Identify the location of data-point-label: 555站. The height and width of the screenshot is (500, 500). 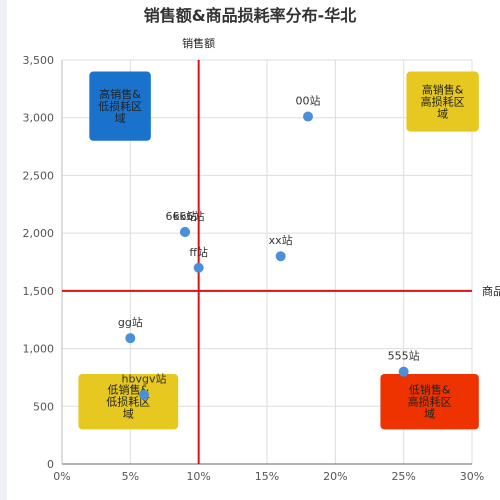
(404, 356).